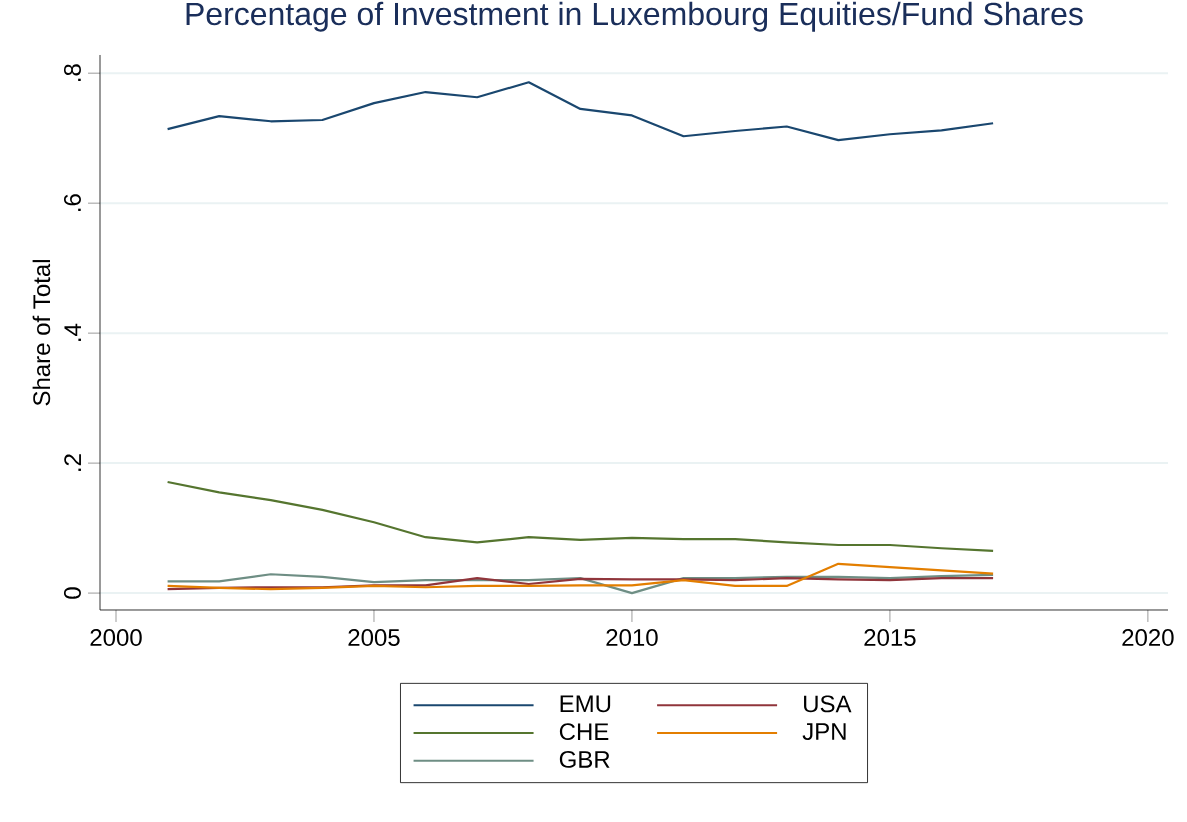 This screenshot has width=1187, height=822. Describe the element at coordinates (828, 704) in the screenshot. I see `legend-label: USA` at that location.